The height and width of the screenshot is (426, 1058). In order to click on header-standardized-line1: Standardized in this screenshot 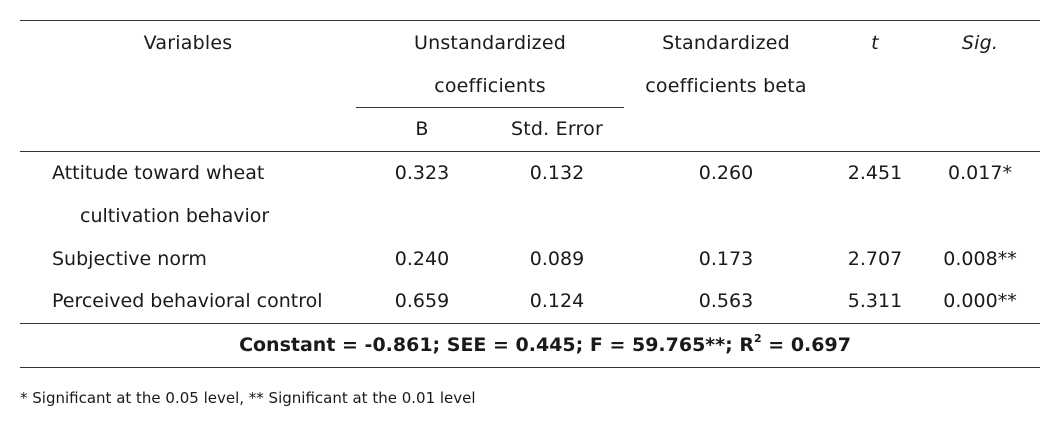, I will do `click(726, 43)`.